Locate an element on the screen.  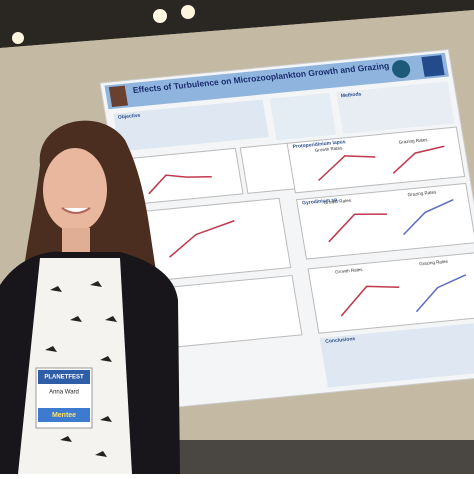
badge-name: Anna Ward is located at coordinates (64, 393).